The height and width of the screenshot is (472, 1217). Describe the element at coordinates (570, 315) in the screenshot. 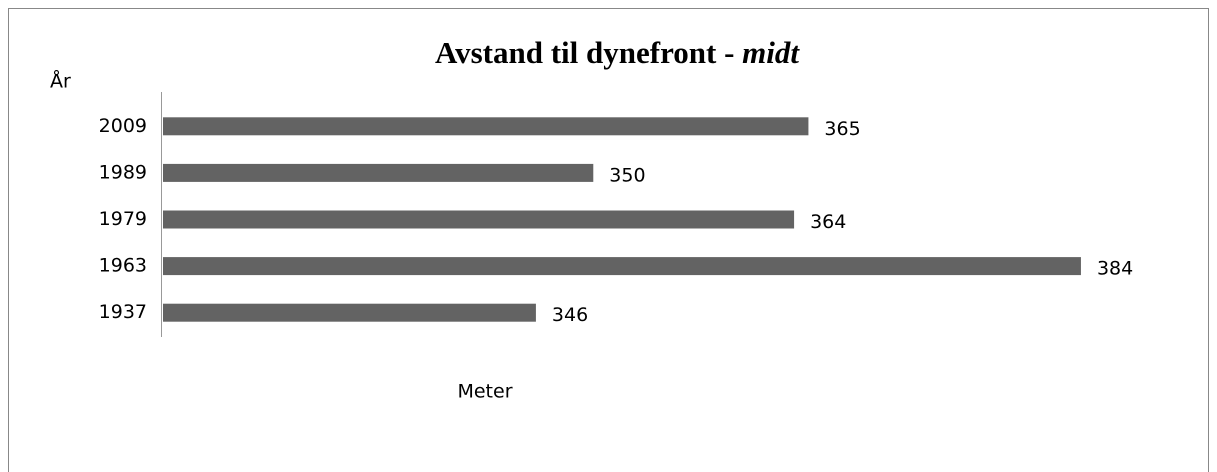

I see `data-label: 346` at that location.